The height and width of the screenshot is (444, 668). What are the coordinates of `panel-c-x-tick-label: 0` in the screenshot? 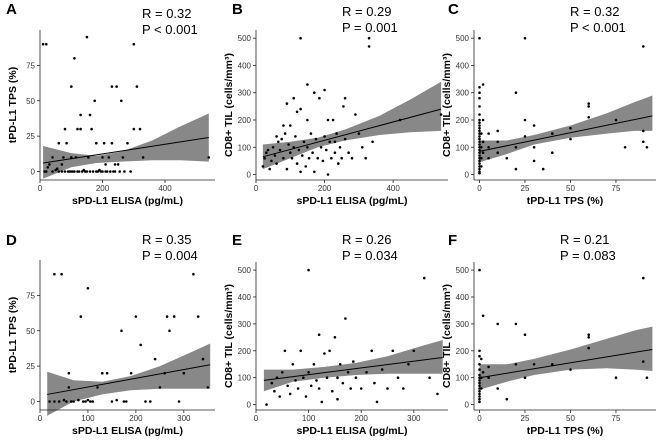 It's located at (479, 188).